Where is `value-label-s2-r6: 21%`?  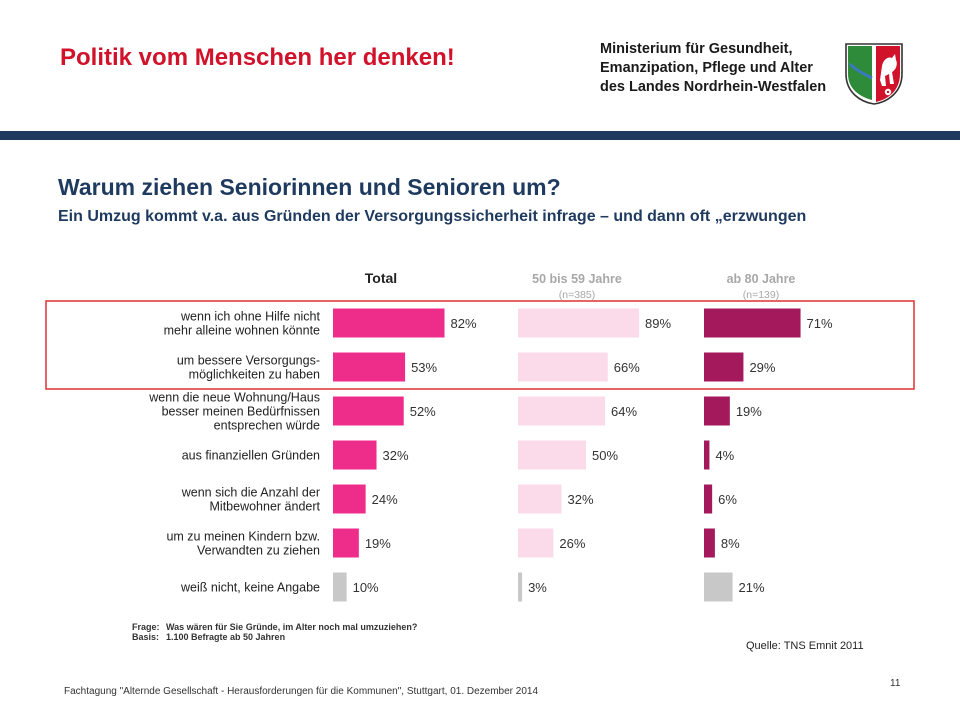
value-label-s2-r6: 21% is located at coordinates (752, 587).